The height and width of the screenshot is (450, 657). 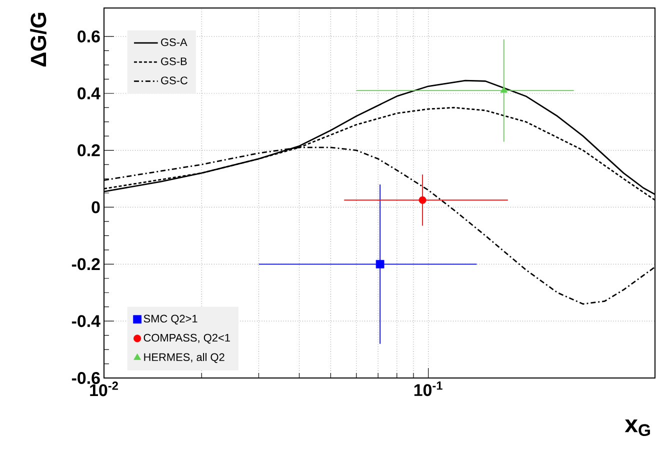 What do you see at coordinates (86, 321) in the screenshot?
I see `y-tick-label: -0.4` at bounding box center [86, 321].